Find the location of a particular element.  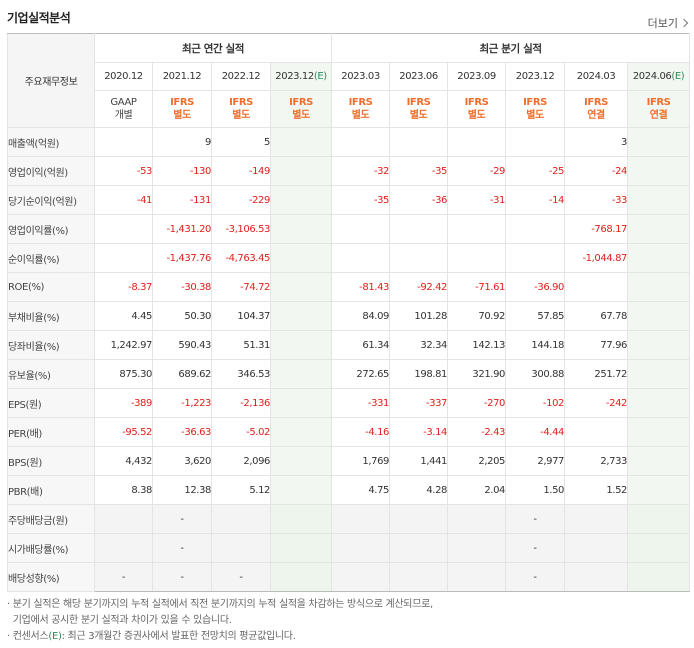

chevron-right-icon is located at coordinates (684, 23).